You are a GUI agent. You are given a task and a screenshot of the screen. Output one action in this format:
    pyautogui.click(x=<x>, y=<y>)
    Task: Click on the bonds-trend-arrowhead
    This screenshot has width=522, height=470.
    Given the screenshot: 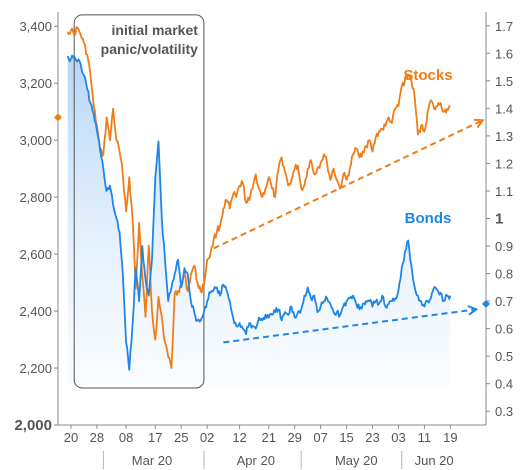 What is the action you would take?
    pyautogui.click(x=473, y=310)
    